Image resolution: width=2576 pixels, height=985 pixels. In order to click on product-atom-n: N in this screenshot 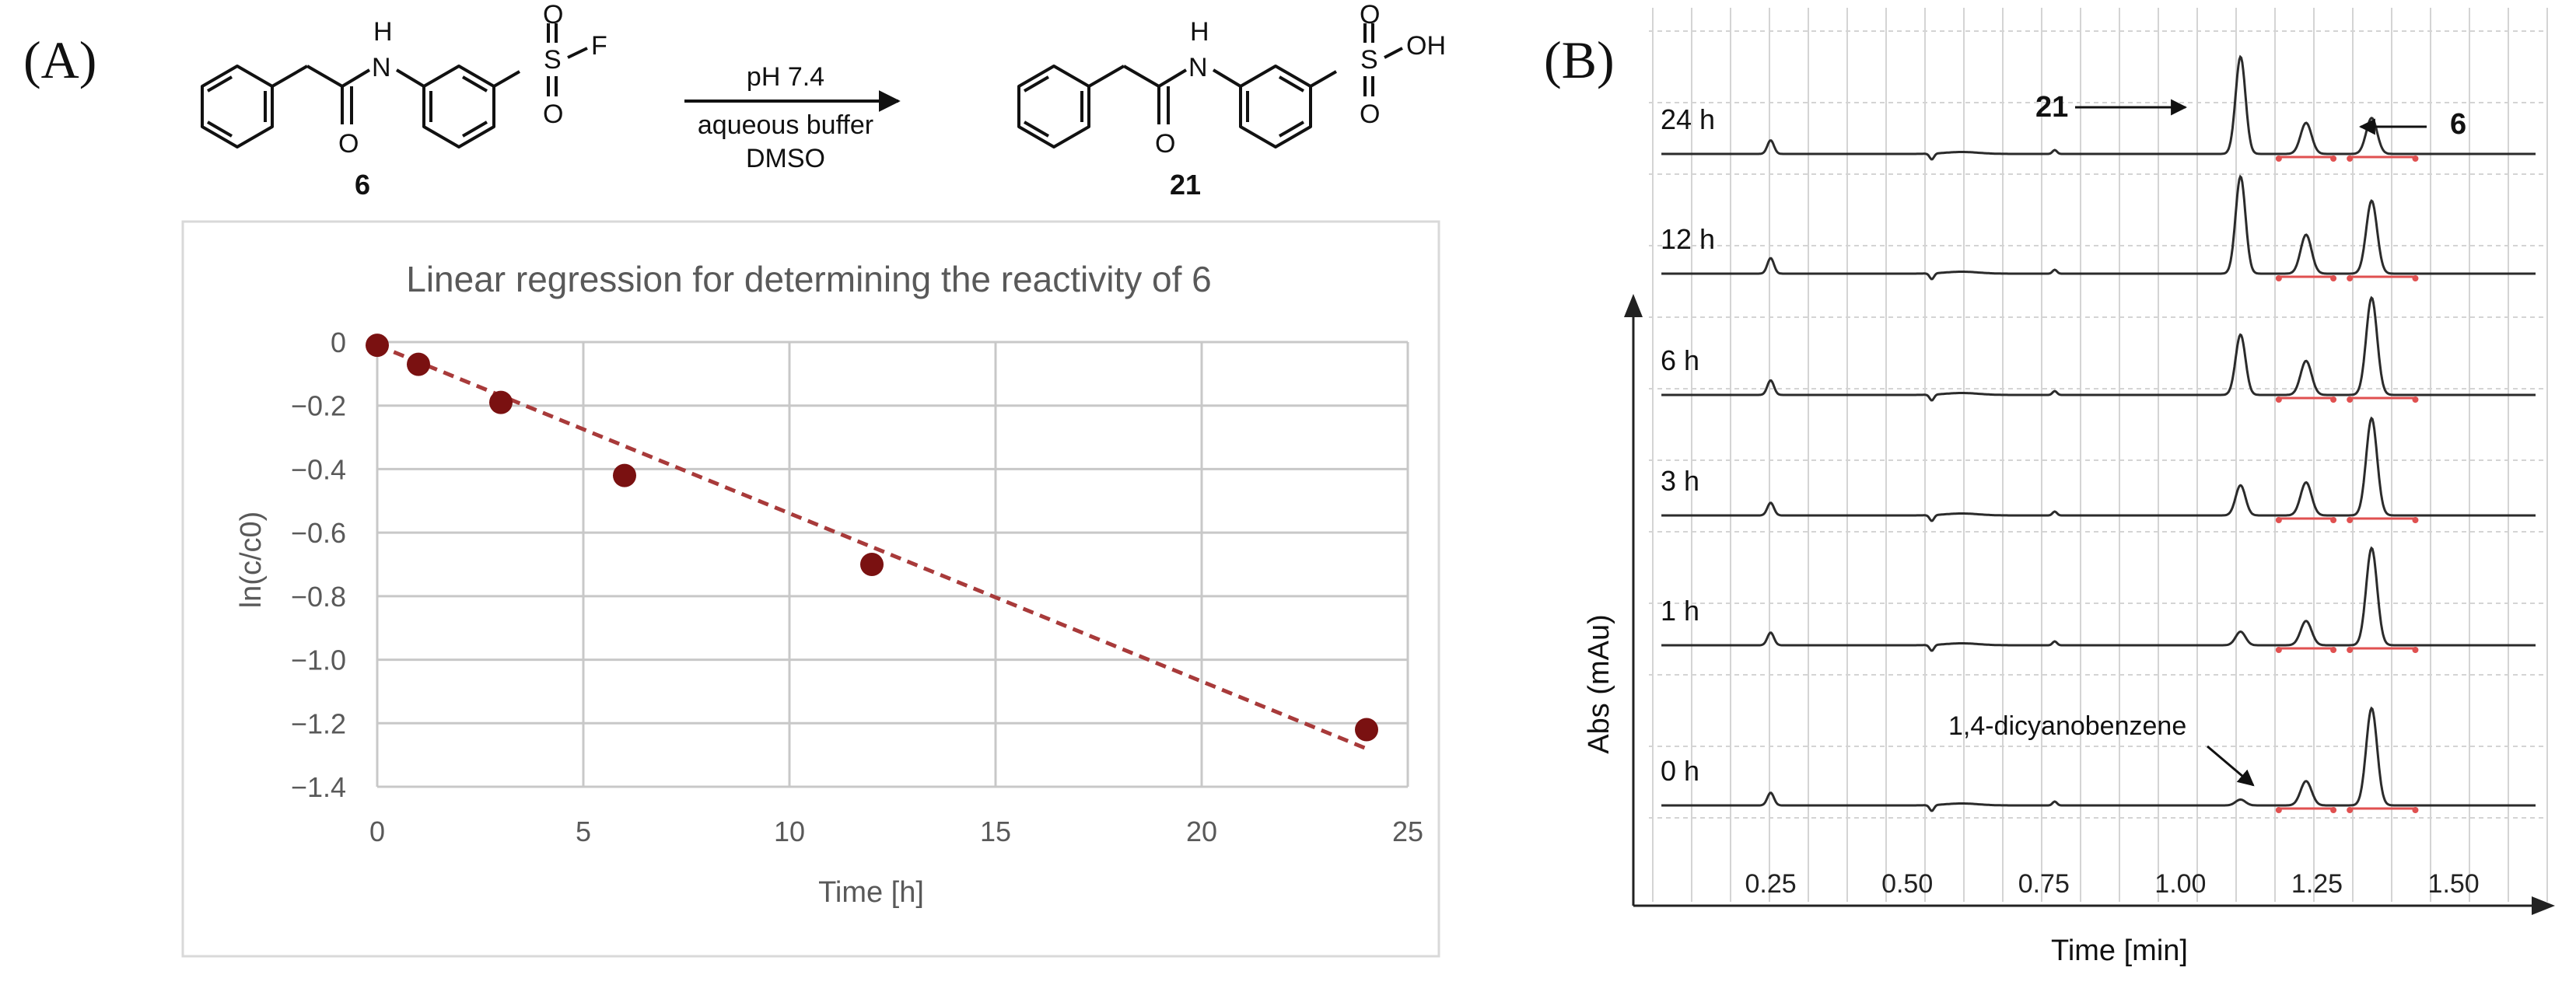, I will do `click(1198, 67)`.